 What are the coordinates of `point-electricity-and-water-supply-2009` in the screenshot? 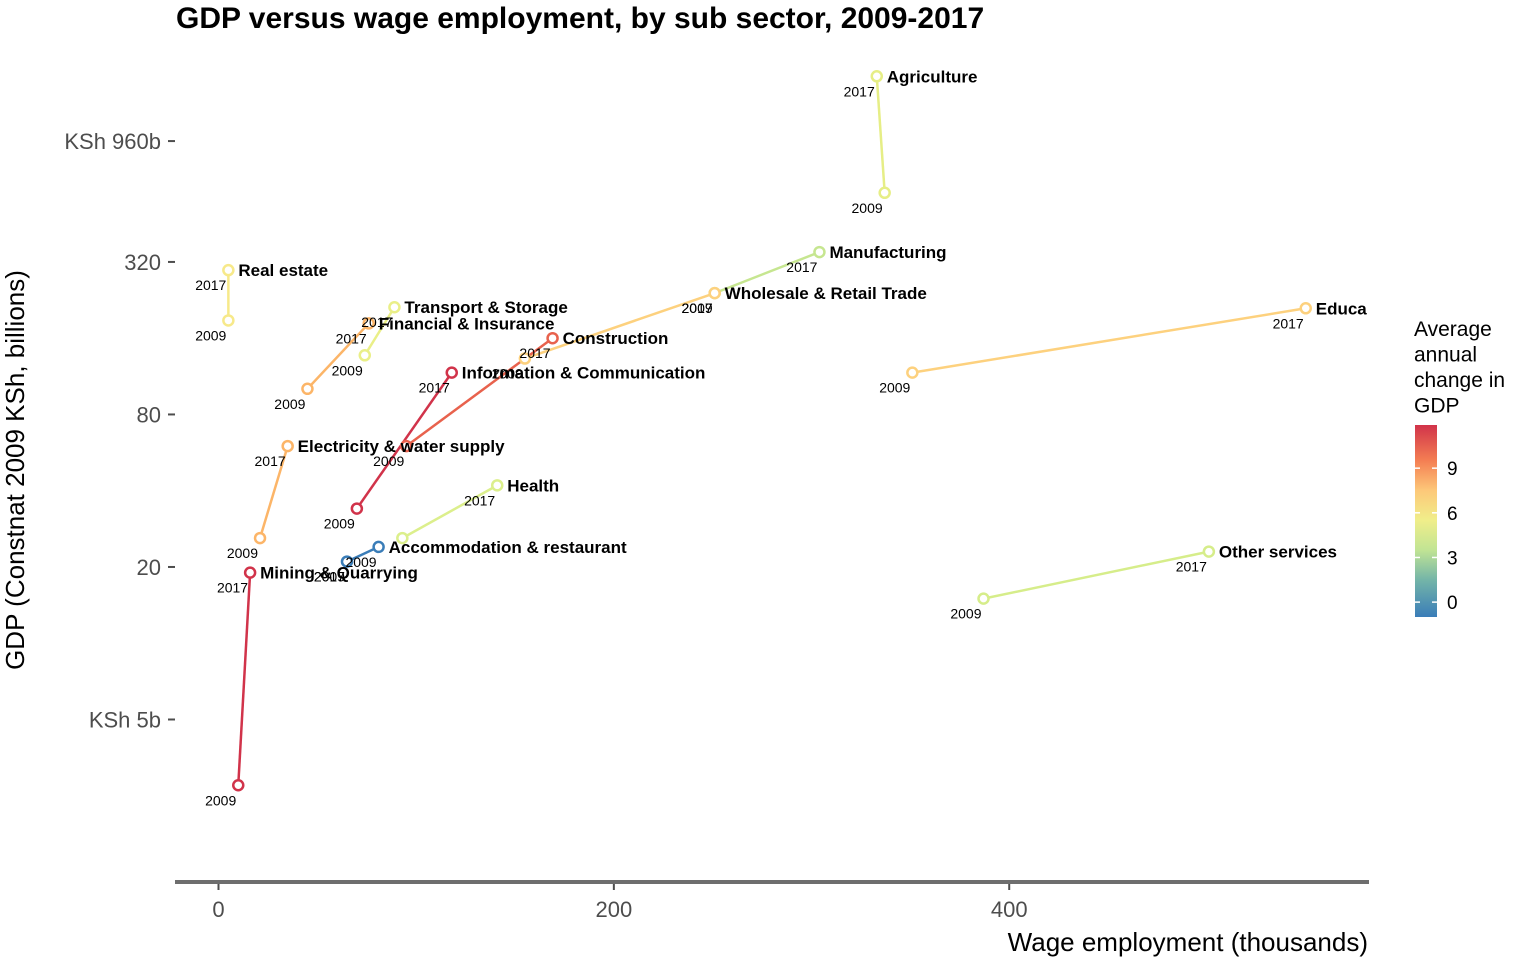 It's located at (260, 538).